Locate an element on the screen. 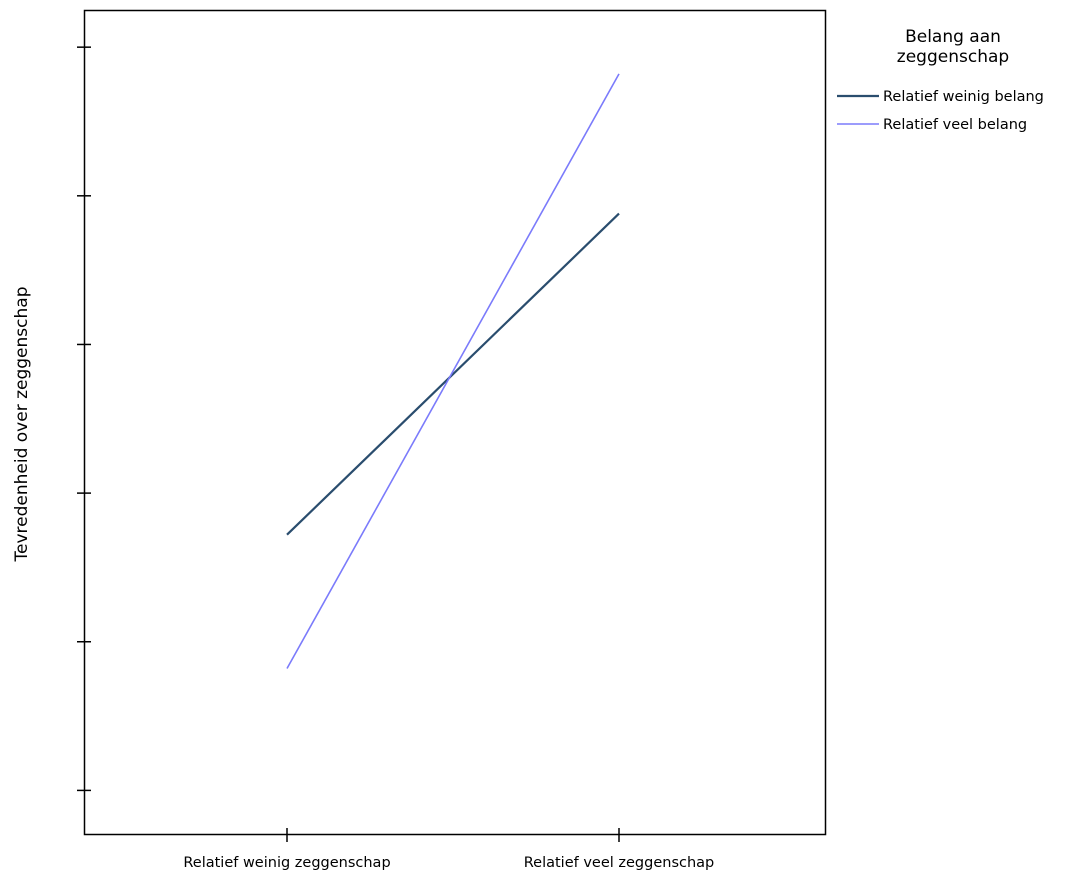 The height and width of the screenshot is (875, 1079). x-tick-label-weinig: Relatief weinig zeggenschap is located at coordinates (286, 863).